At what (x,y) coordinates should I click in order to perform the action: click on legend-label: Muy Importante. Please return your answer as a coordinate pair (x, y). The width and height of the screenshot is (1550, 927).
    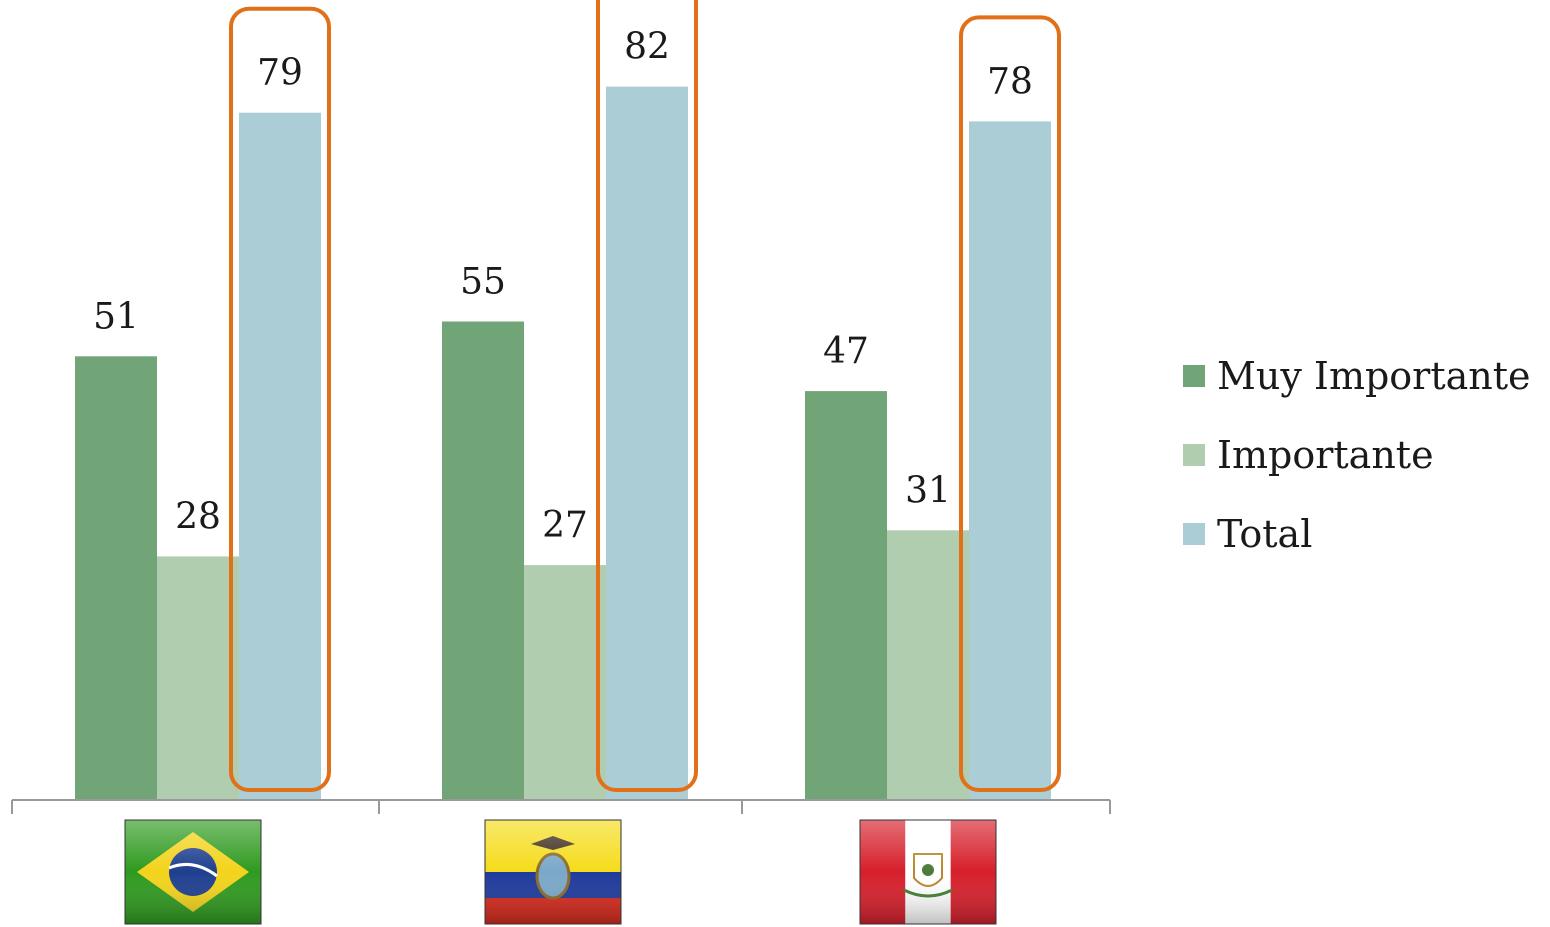
    Looking at the image, I should click on (1374, 376).